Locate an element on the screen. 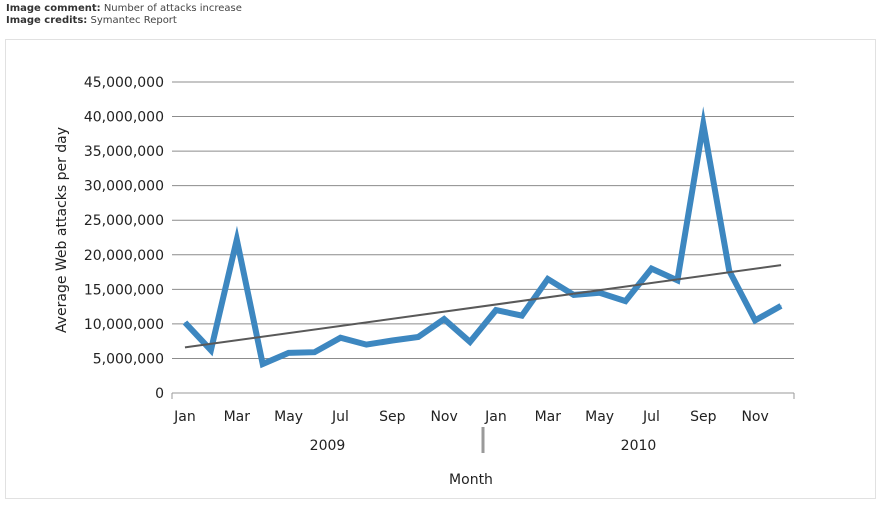 This screenshot has height=508, width=882. y-tick-label: 10,000,000 is located at coordinates (124, 325).